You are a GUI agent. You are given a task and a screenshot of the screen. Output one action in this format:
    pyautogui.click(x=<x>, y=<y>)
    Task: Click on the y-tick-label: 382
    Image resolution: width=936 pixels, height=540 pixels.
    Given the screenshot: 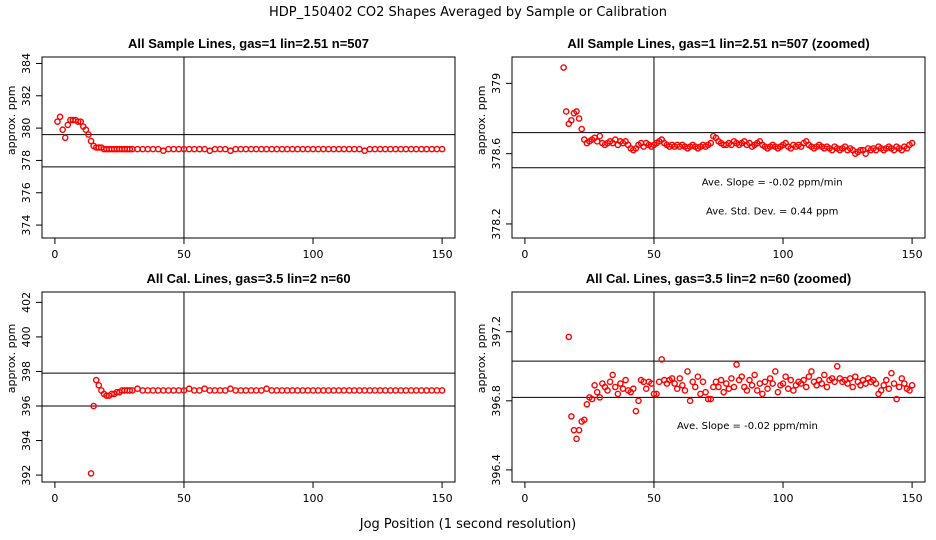 What is the action you would take?
    pyautogui.click(x=26, y=95)
    